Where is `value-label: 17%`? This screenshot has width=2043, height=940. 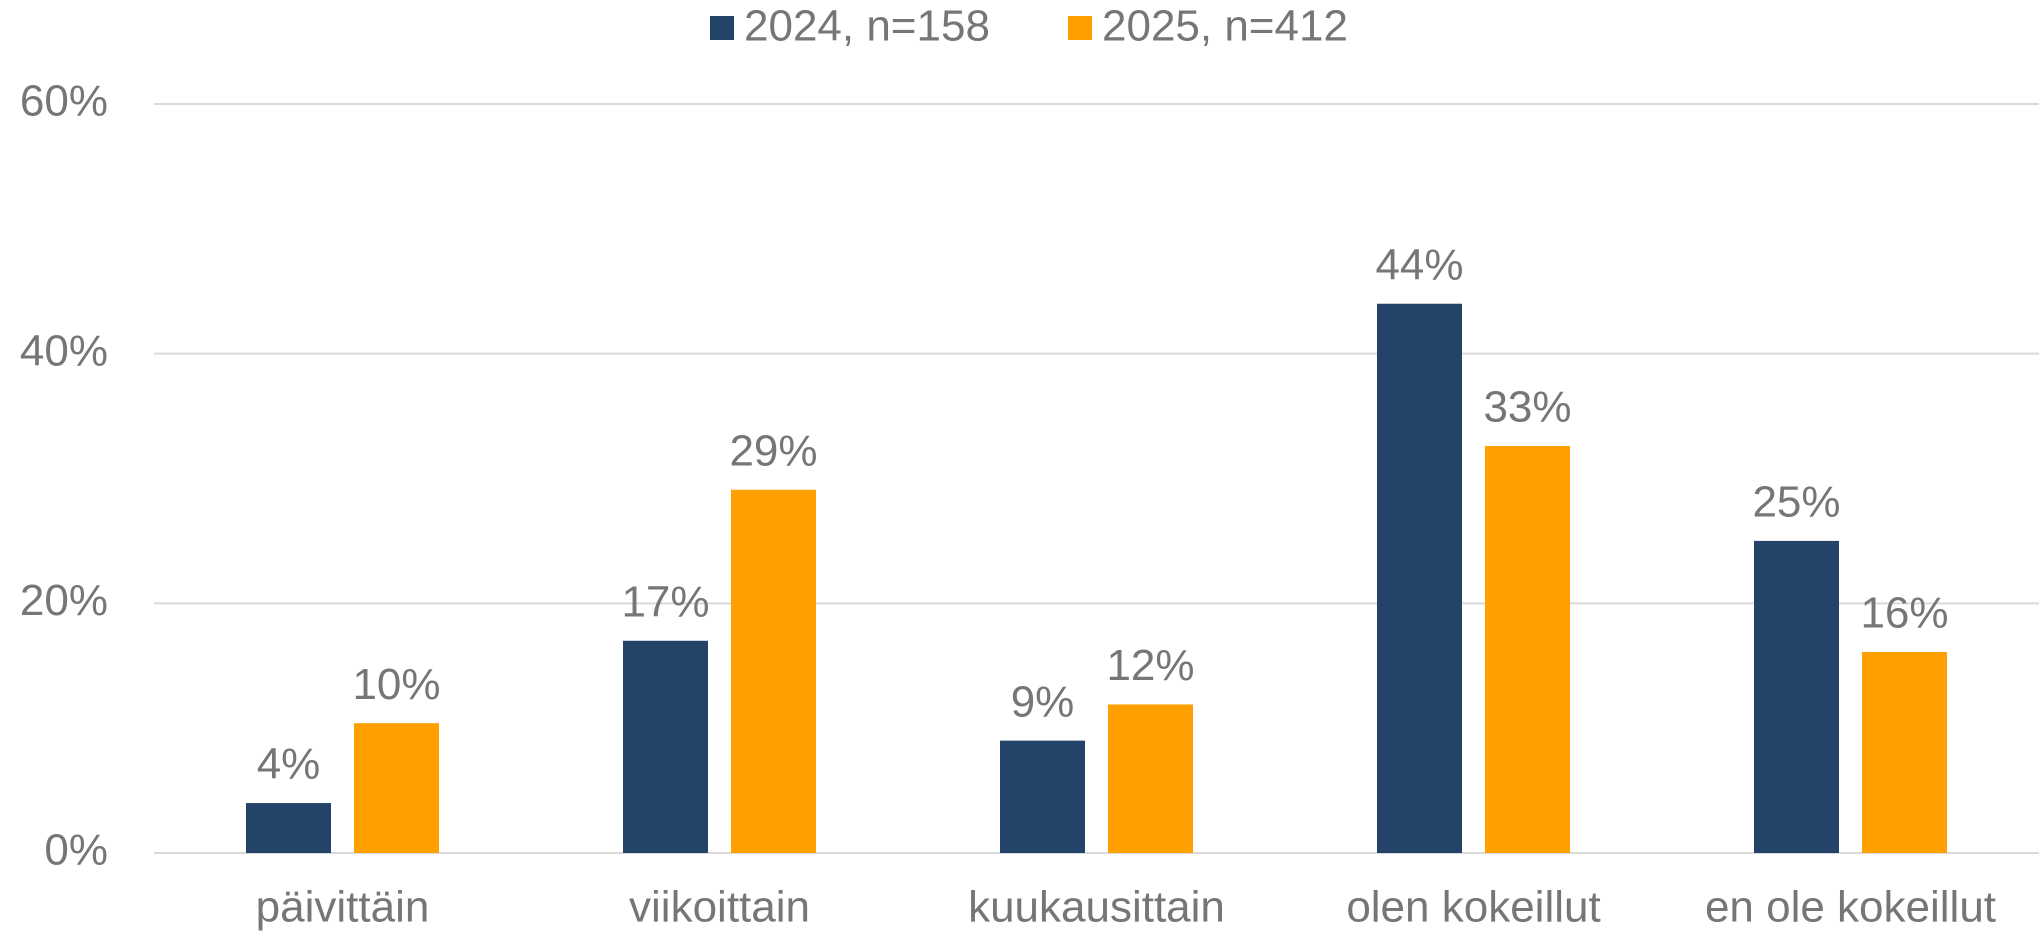 value-label: 17% is located at coordinates (665, 601).